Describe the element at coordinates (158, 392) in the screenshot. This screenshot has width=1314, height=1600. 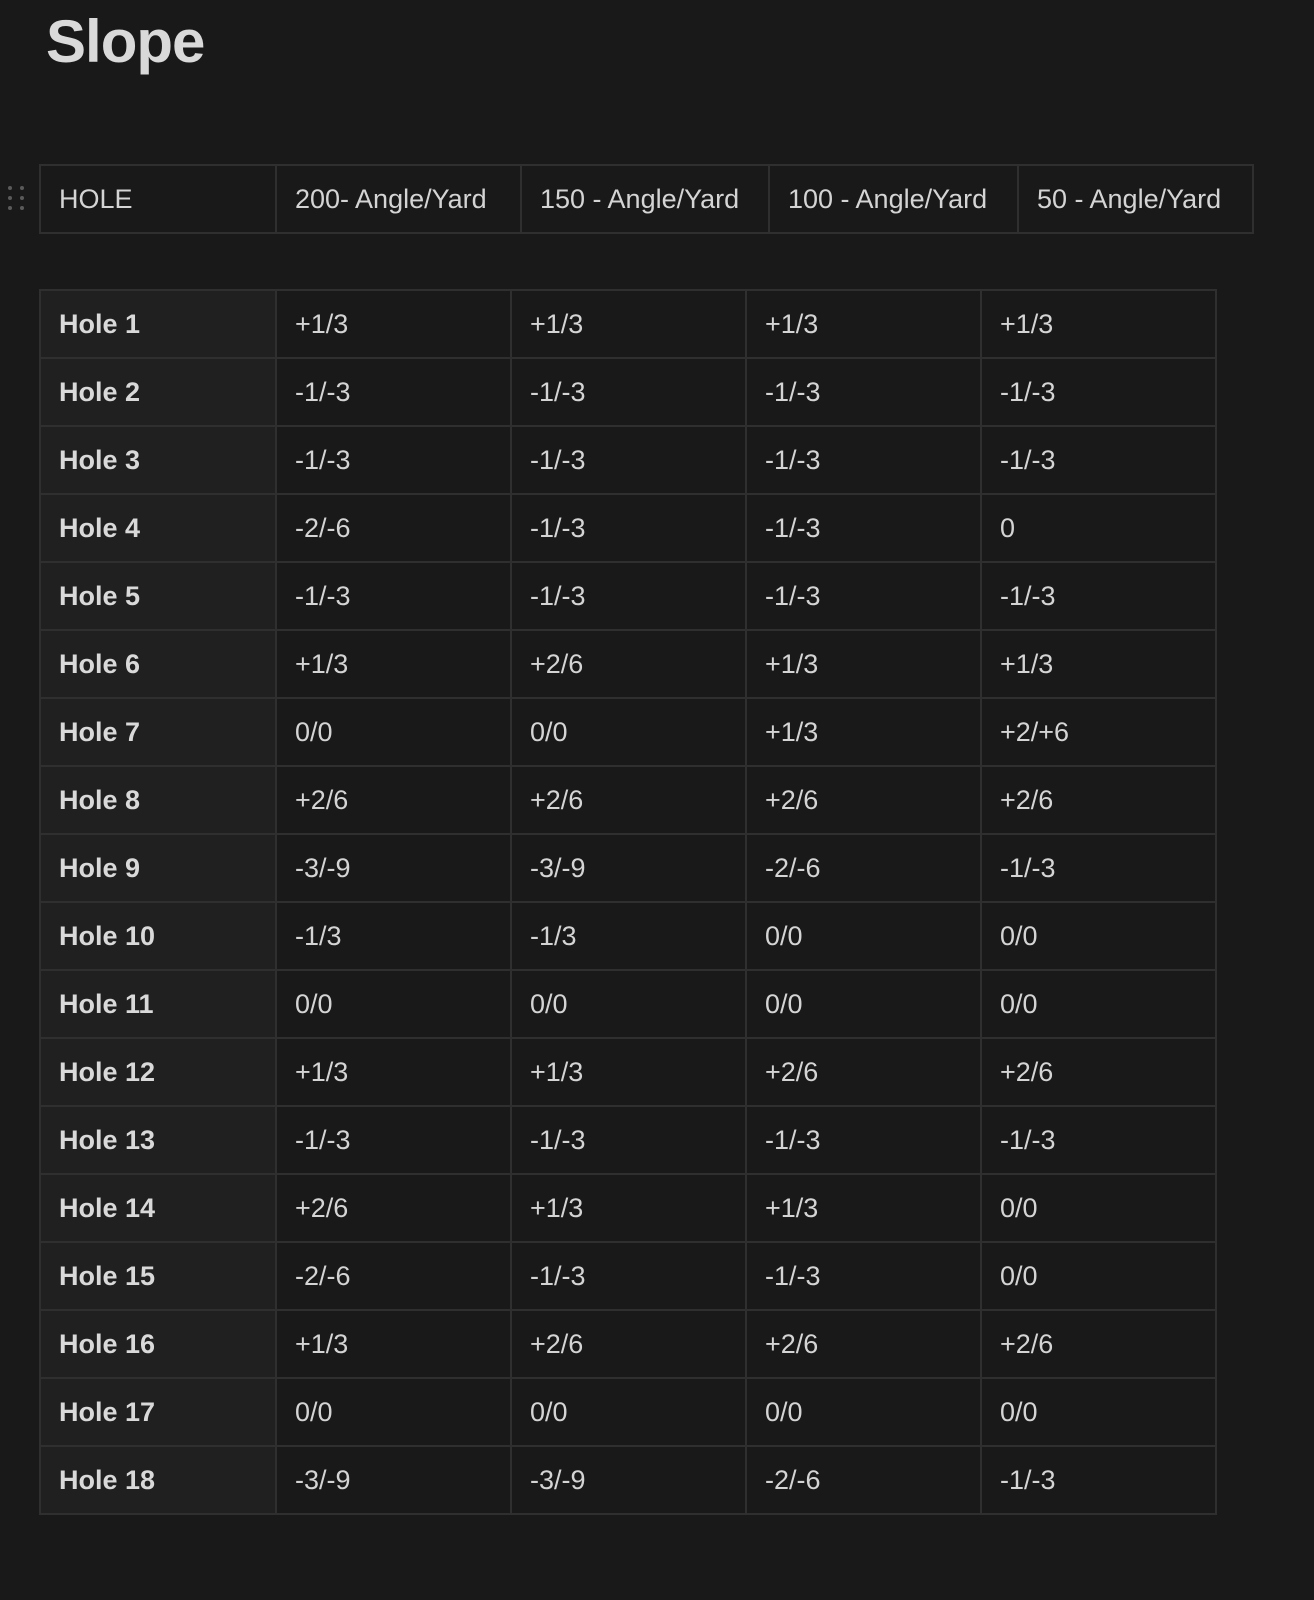
I see `row-label-cell: Hole 2` at that location.